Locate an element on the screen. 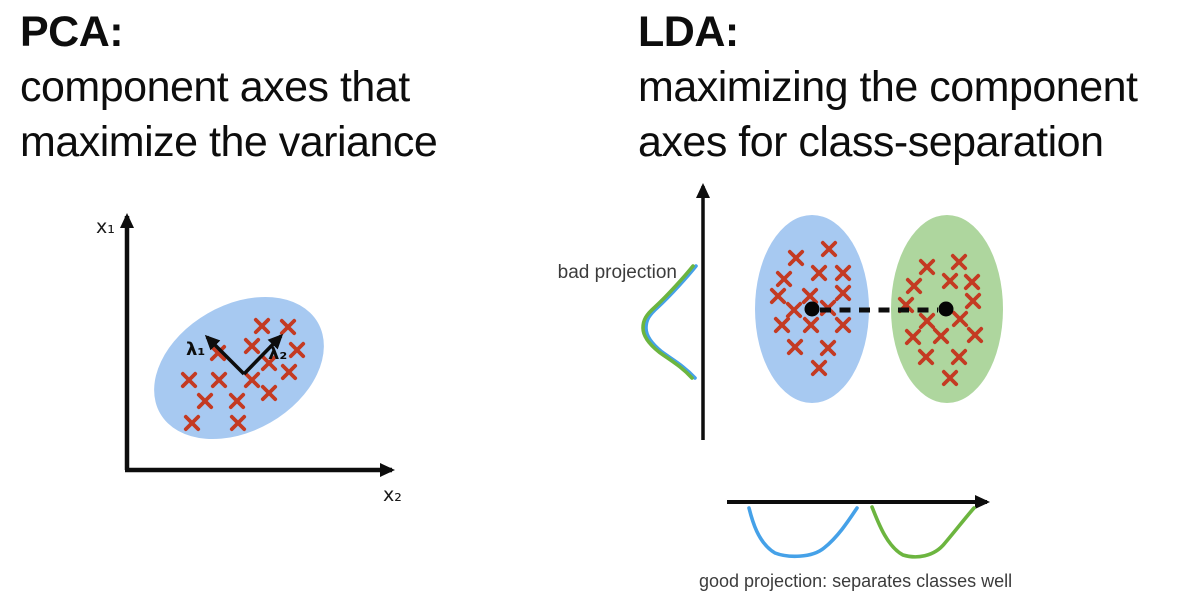 Image resolution: width=1192 pixels, height=607 pixels. lda-subtitle-line1: maximizing the component is located at coordinates (888, 87).